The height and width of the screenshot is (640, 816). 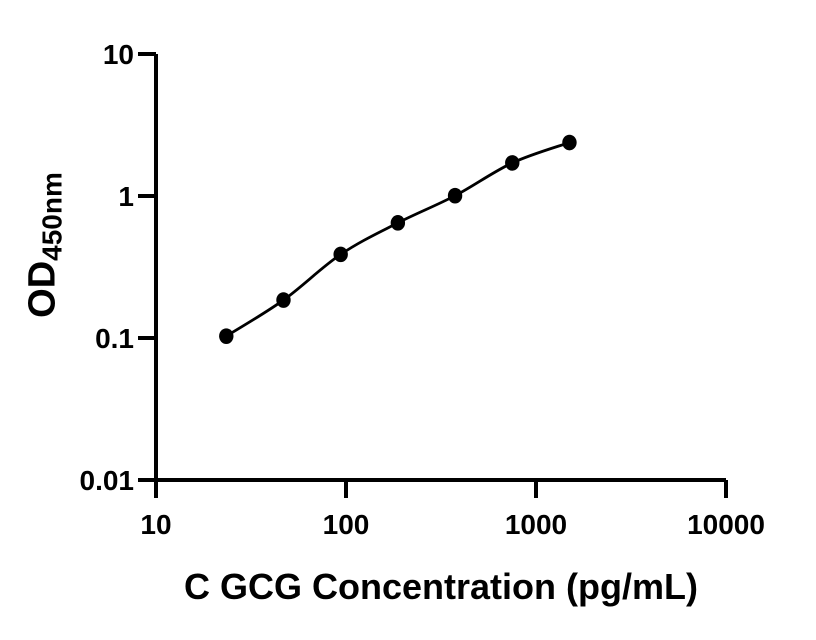 What do you see at coordinates (346, 524) in the screenshot?
I see `x-tick-label: 100` at bounding box center [346, 524].